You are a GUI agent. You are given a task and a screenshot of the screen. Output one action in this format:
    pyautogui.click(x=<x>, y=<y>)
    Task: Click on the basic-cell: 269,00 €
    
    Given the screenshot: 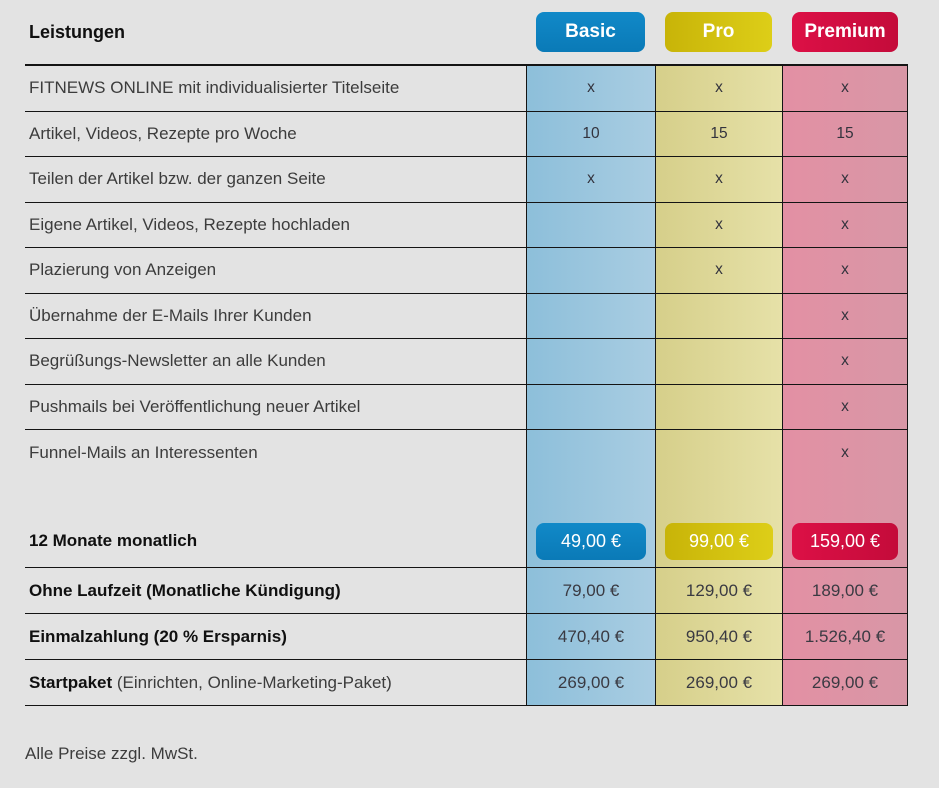 What is the action you would take?
    pyautogui.click(x=590, y=682)
    